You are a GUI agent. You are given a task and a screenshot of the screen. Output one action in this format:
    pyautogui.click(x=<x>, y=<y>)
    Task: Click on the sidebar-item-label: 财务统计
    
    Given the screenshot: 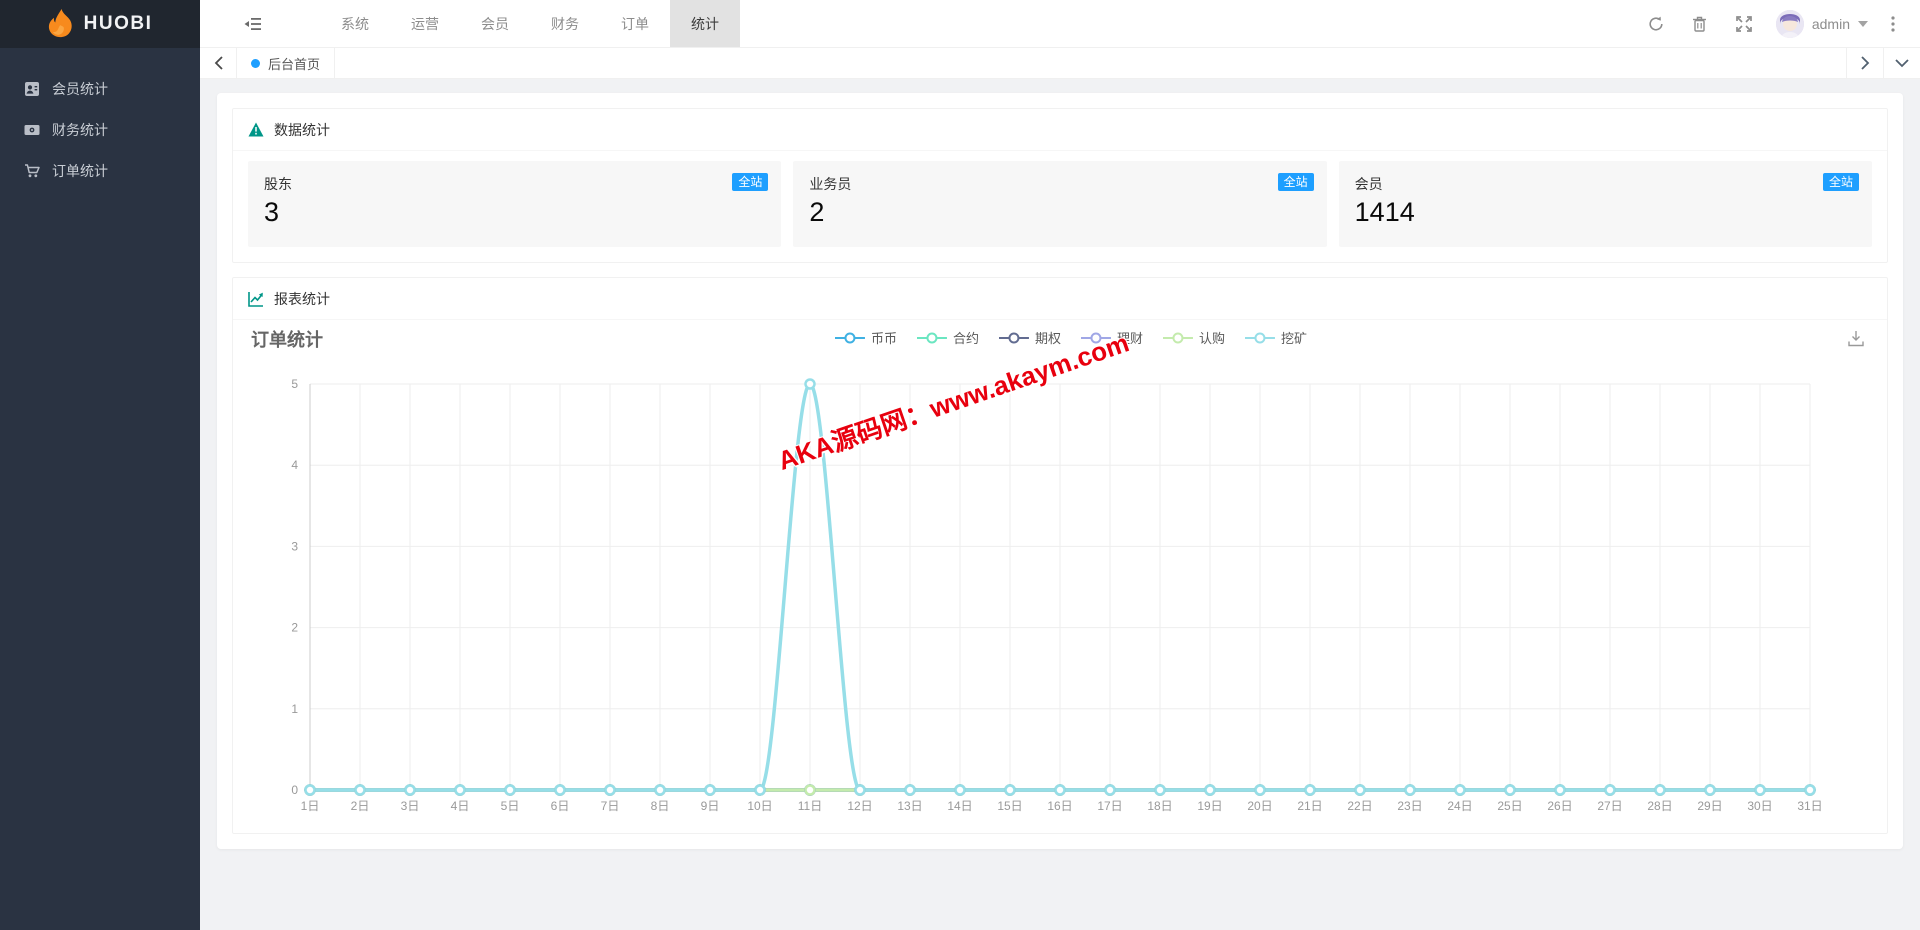 What is the action you would take?
    pyautogui.click(x=80, y=129)
    